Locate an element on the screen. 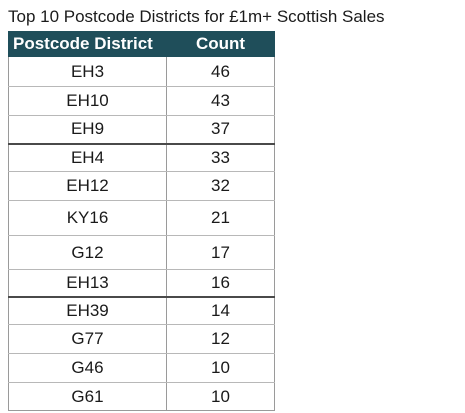 The image size is (465, 413). table-row: G61 10 is located at coordinates (141, 396).